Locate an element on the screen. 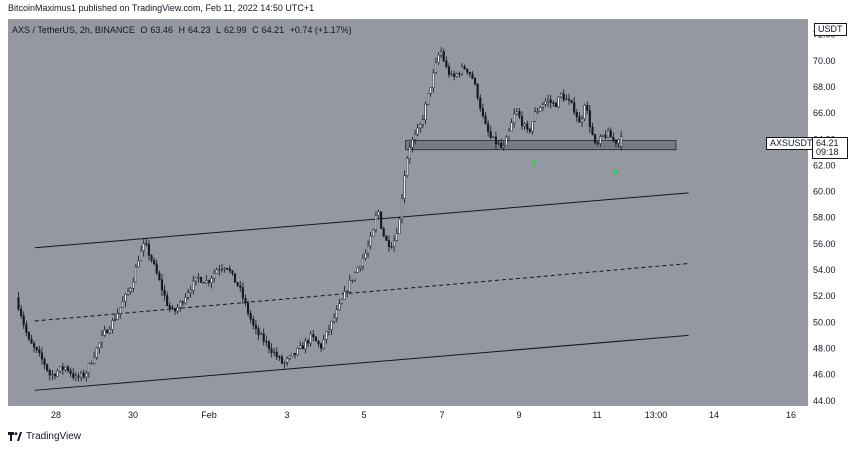 This screenshot has height=449, width=850. symbol-label: AXS / TetherUS, 2h, BINANCE is located at coordinates (73, 30).